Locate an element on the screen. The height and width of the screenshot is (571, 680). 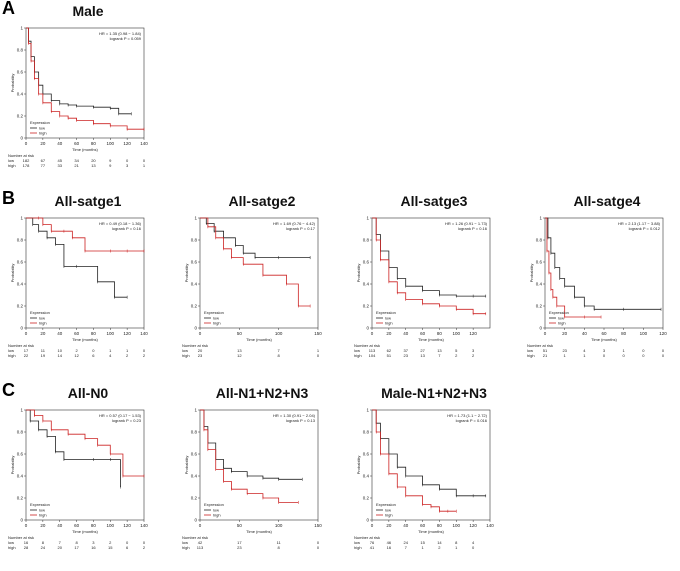
risk-count-high: 7 is located at coordinates (406, 547).